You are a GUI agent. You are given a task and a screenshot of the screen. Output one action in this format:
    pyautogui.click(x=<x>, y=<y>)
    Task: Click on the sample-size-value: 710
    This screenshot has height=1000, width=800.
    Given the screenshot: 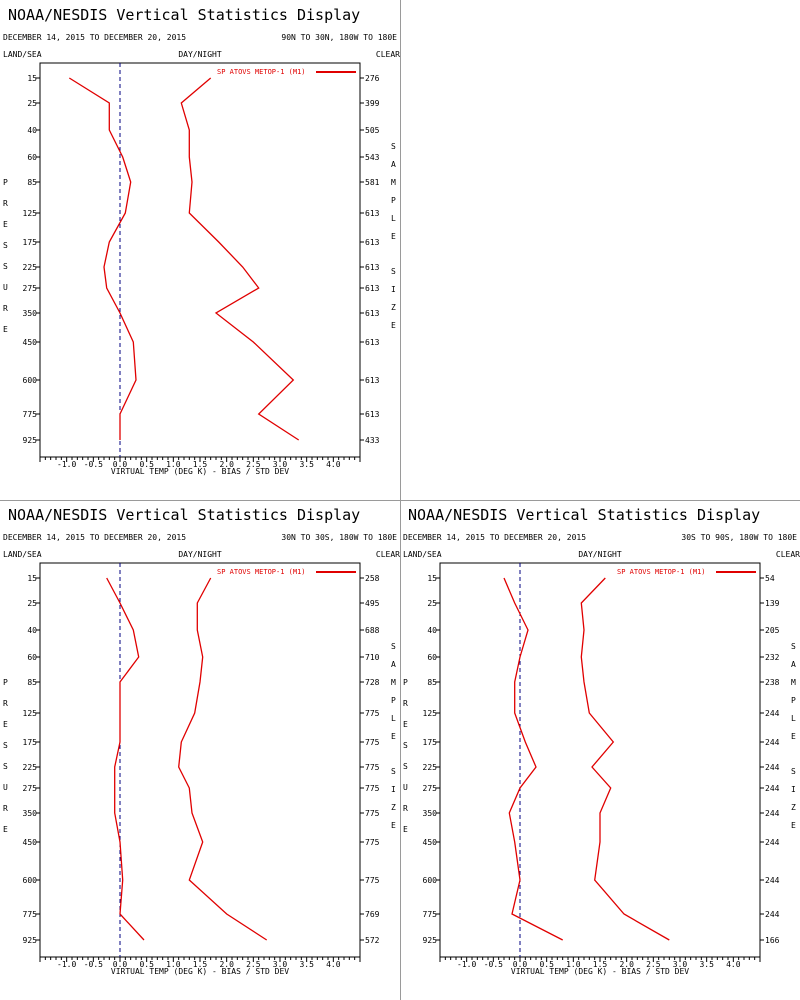 What is the action you would take?
    pyautogui.click(x=372, y=657)
    